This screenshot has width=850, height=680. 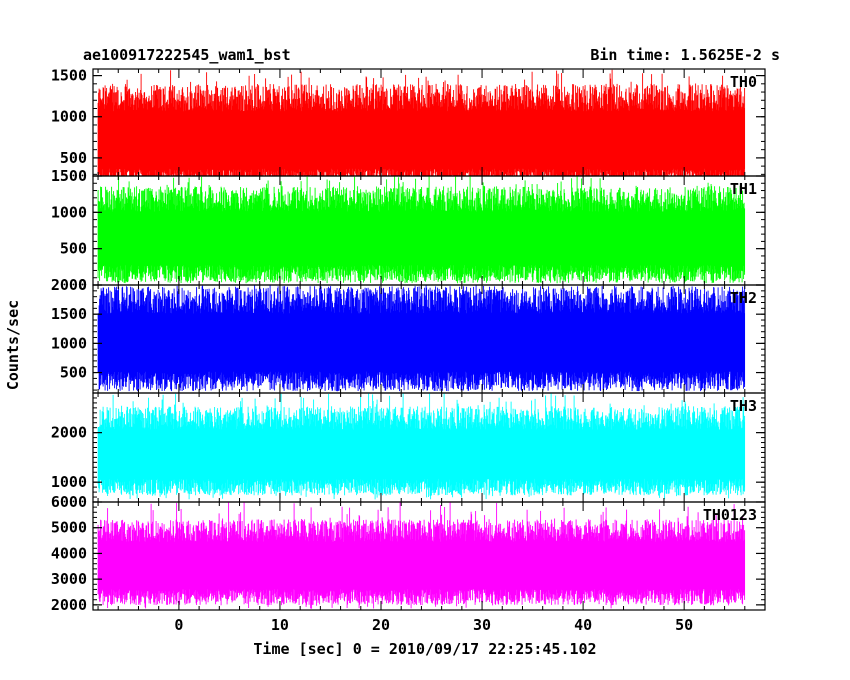 I want to click on chart-title-right: Bin time: 1.5625E-2 s, so click(x=685, y=55).